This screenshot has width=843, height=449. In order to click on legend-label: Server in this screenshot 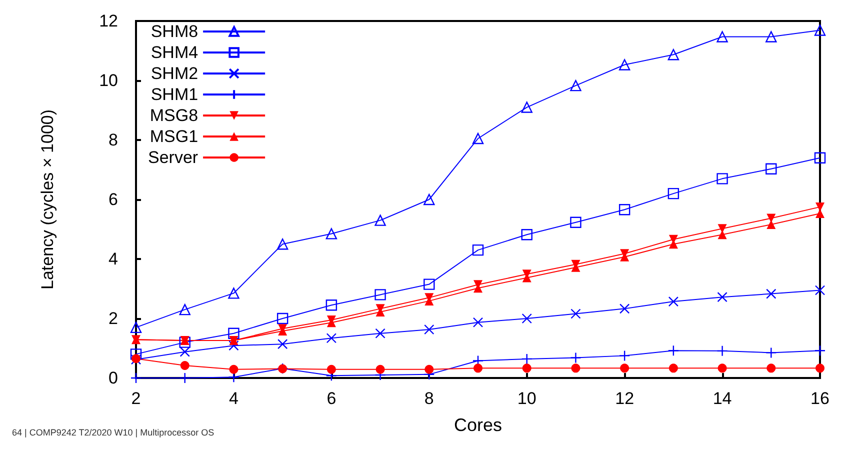, I will do `click(173, 157)`.